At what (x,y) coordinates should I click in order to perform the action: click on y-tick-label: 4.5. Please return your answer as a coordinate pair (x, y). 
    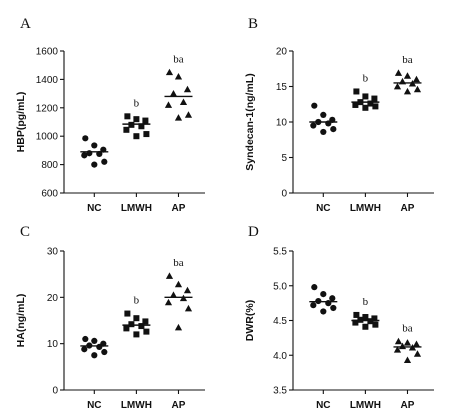
    Looking at the image, I should click on (280, 321).